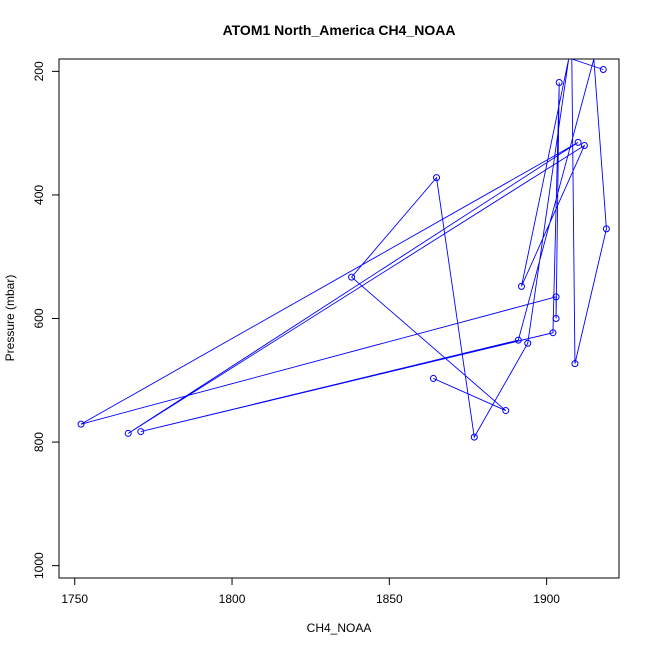 This screenshot has height=650, width=650. I want to click on y-tick-label: 800, so click(39, 442).